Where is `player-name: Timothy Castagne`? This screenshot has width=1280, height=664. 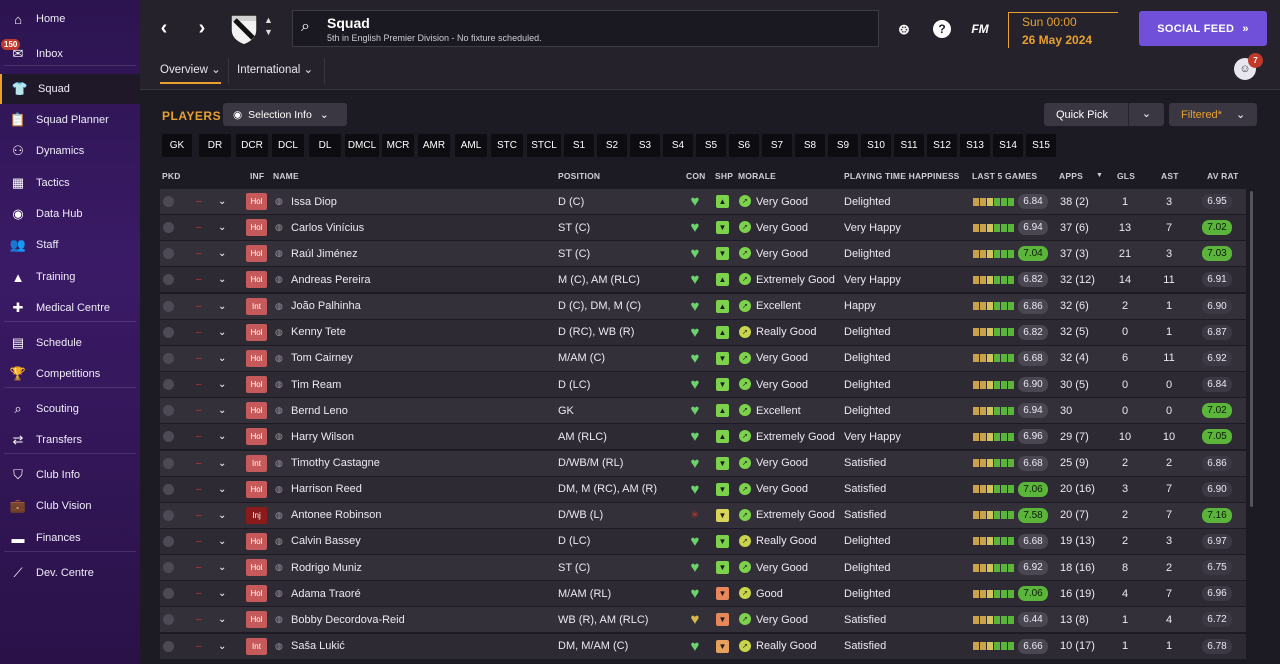
player-name: Timothy Castagne is located at coordinates (335, 463).